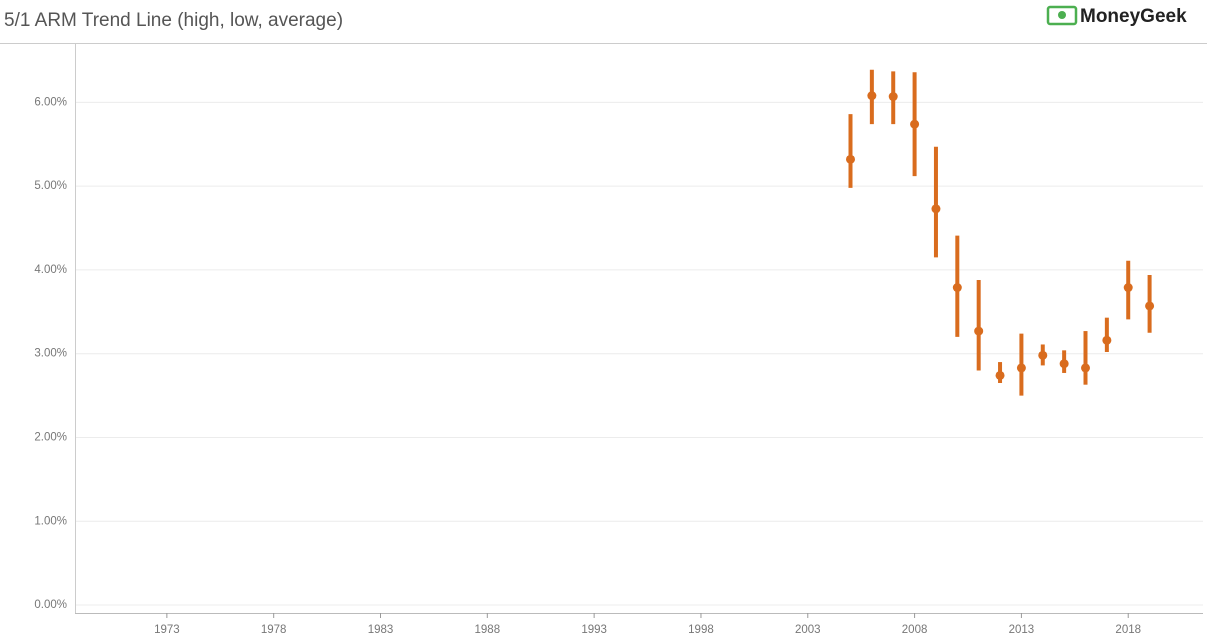  I want to click on y-tick-label: 4.00%, so click(50, 270).